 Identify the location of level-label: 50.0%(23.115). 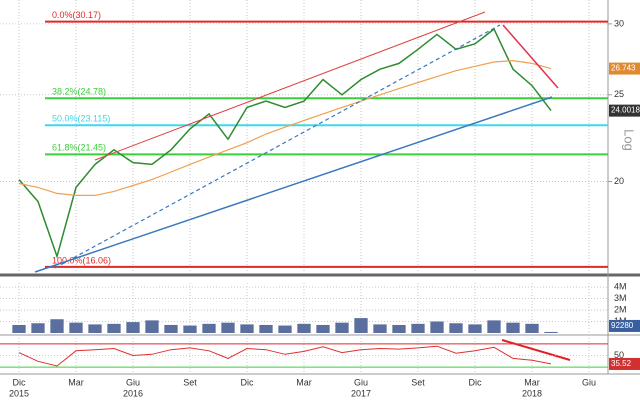
(81, 119).